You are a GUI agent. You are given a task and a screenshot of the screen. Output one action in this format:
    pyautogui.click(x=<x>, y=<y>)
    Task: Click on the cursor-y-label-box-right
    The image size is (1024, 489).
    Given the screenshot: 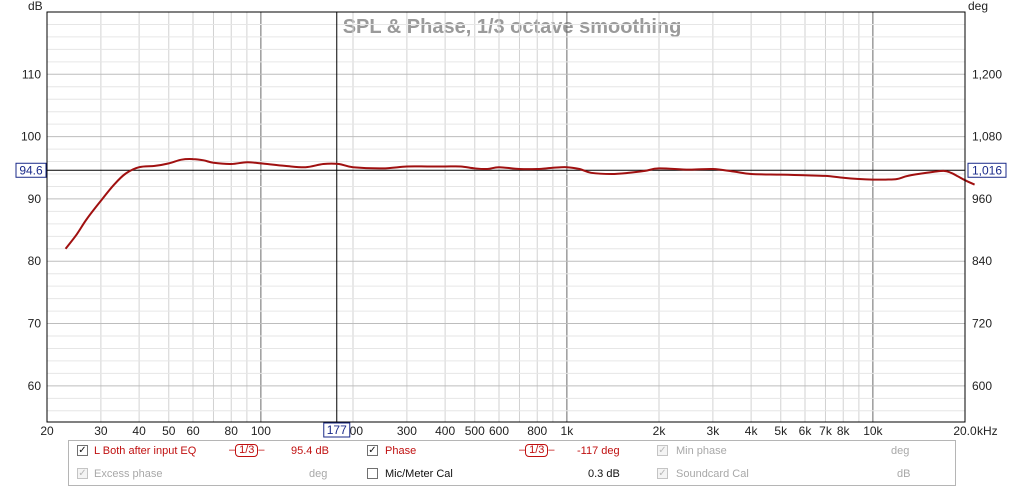 What is the action you would take?
    pyautogui.click(x=987, y=170)
    